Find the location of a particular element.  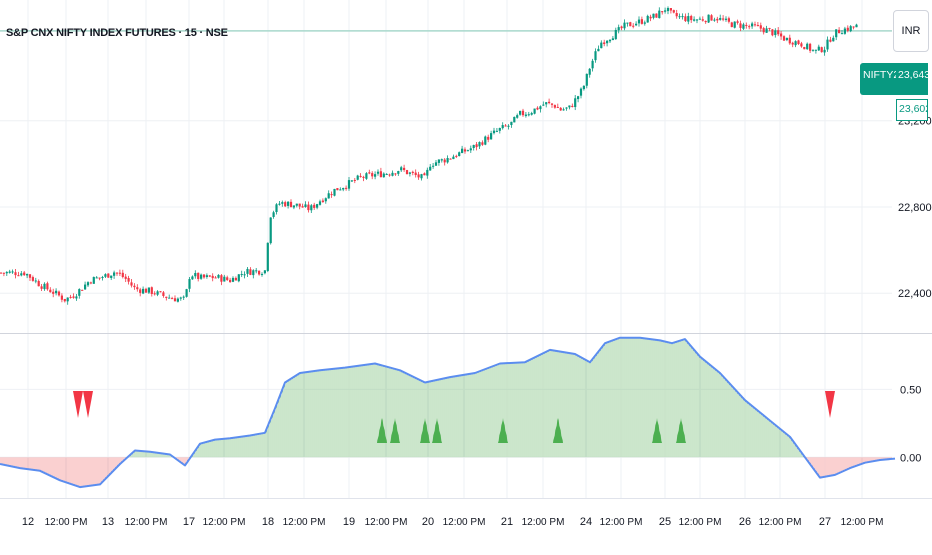

time-axis-label: 18 is located at coordinates (268, 522).